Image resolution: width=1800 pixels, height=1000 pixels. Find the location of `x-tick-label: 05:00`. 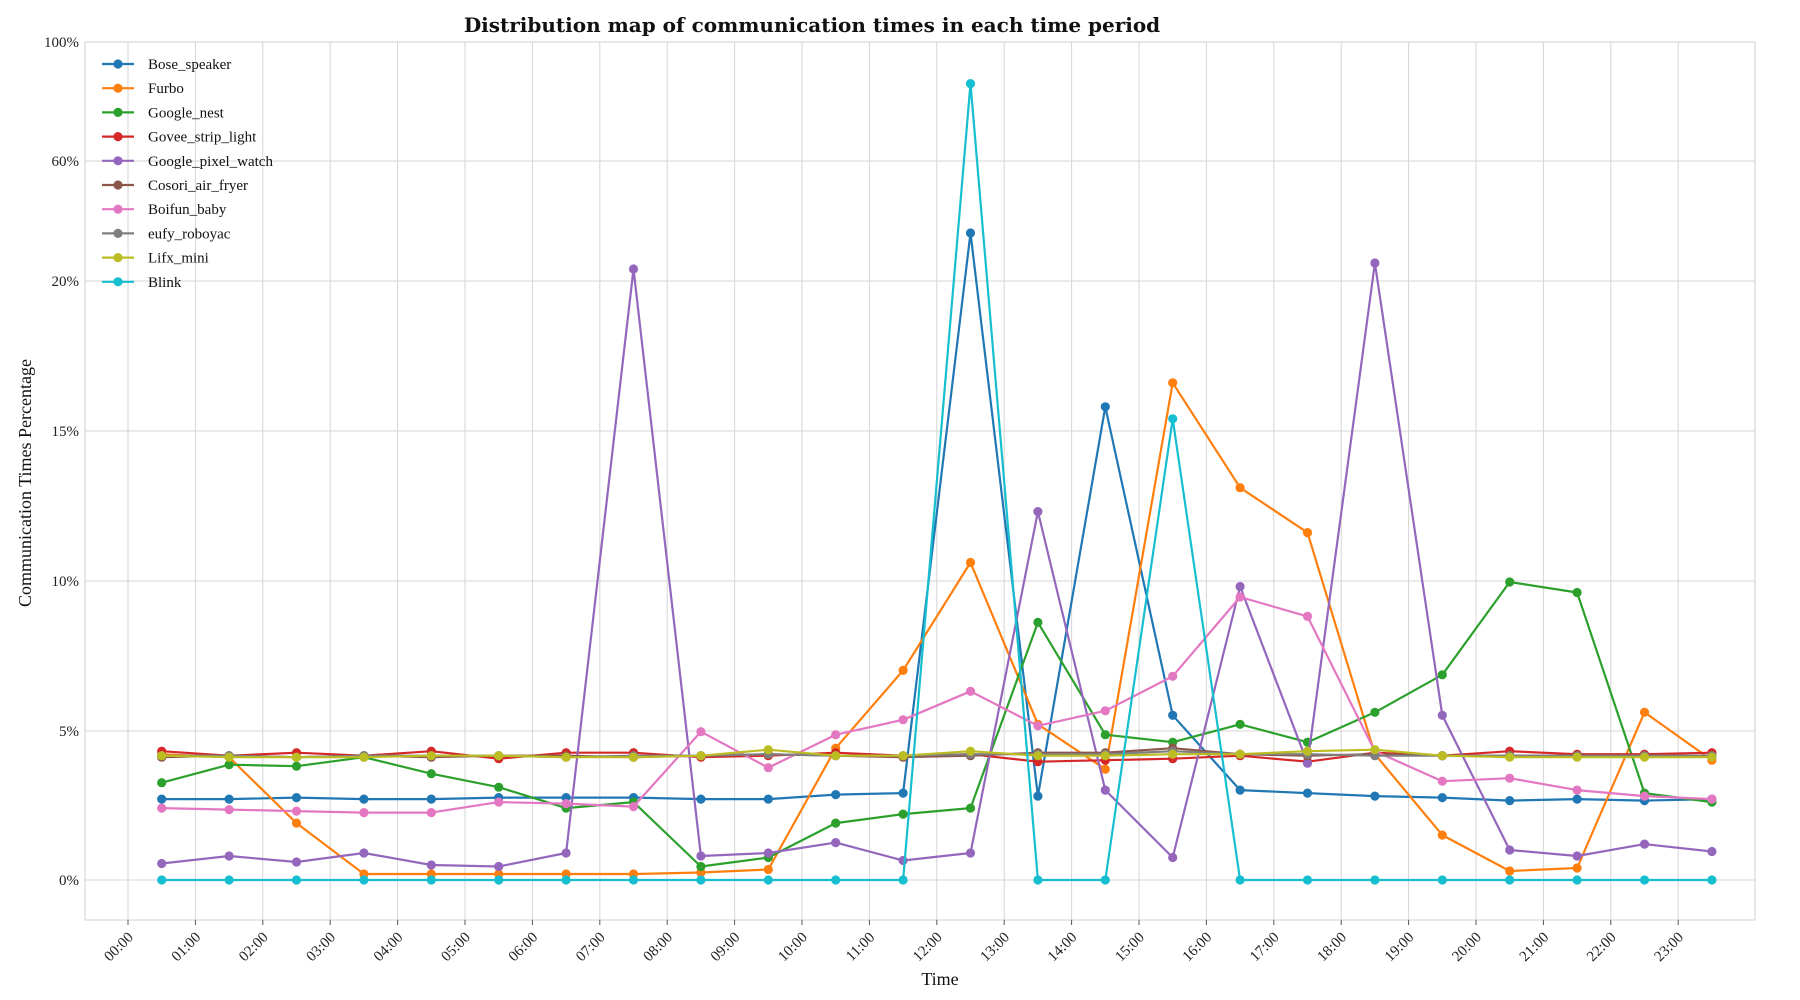

x-tick-label: 05:00 is located at coordinates (455, 947).